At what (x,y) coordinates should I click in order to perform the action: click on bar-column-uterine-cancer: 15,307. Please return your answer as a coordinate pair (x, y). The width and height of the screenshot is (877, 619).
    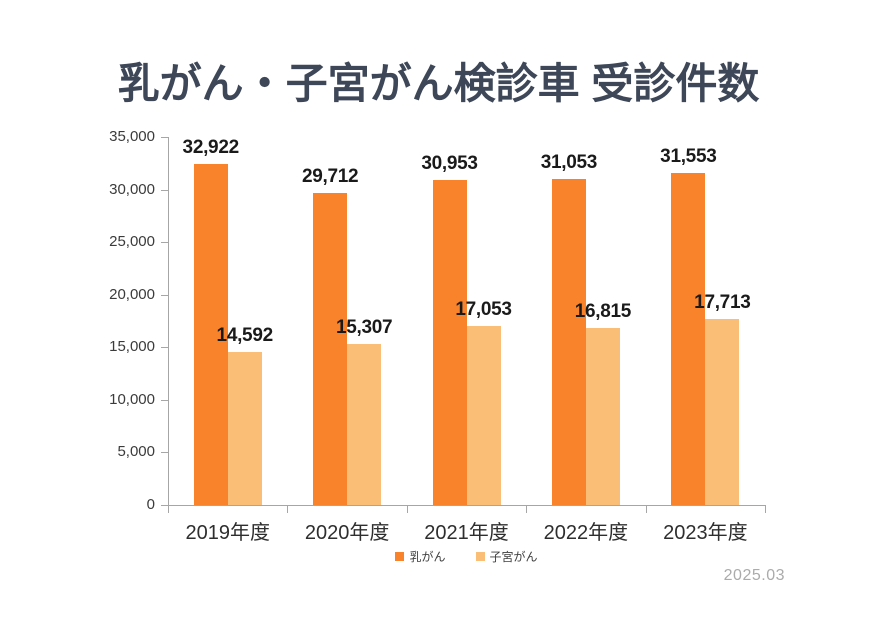
    Looking at the image, I should click on (364, 321).